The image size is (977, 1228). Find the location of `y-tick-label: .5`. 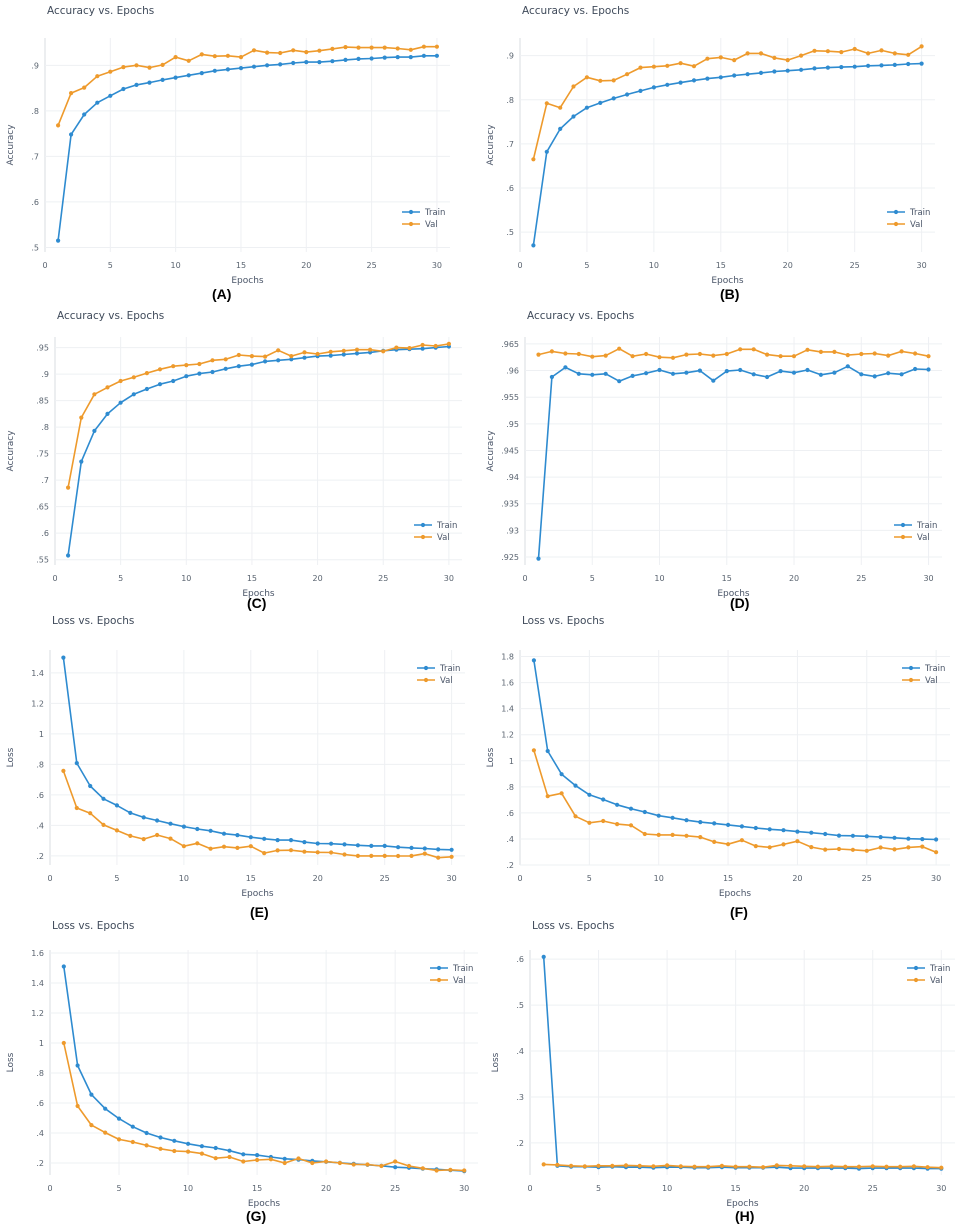

y-tick-label: .5 is located at coordinates (520, 1005).